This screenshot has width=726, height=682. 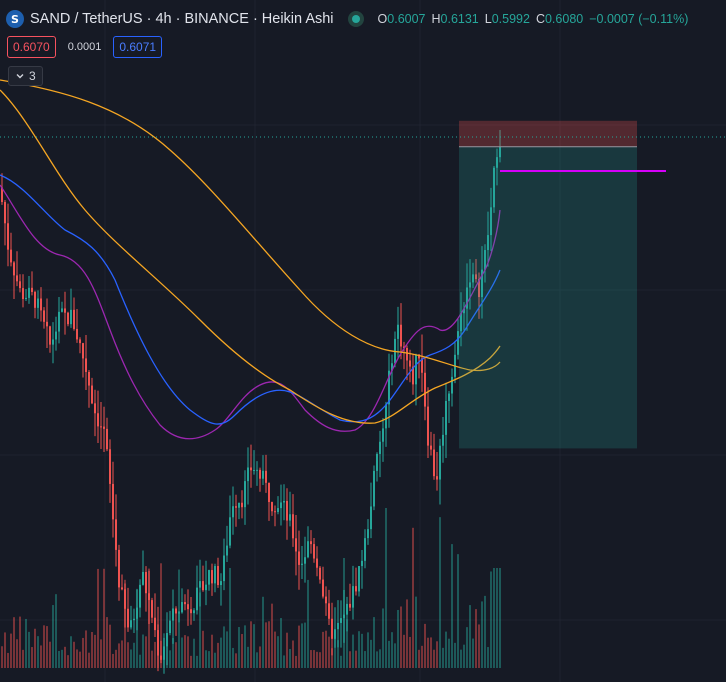 What do you see at coordinates (25, 76) in the screenshot?
I see `indicators-toggle: 3` at bounding box center [25, 76].